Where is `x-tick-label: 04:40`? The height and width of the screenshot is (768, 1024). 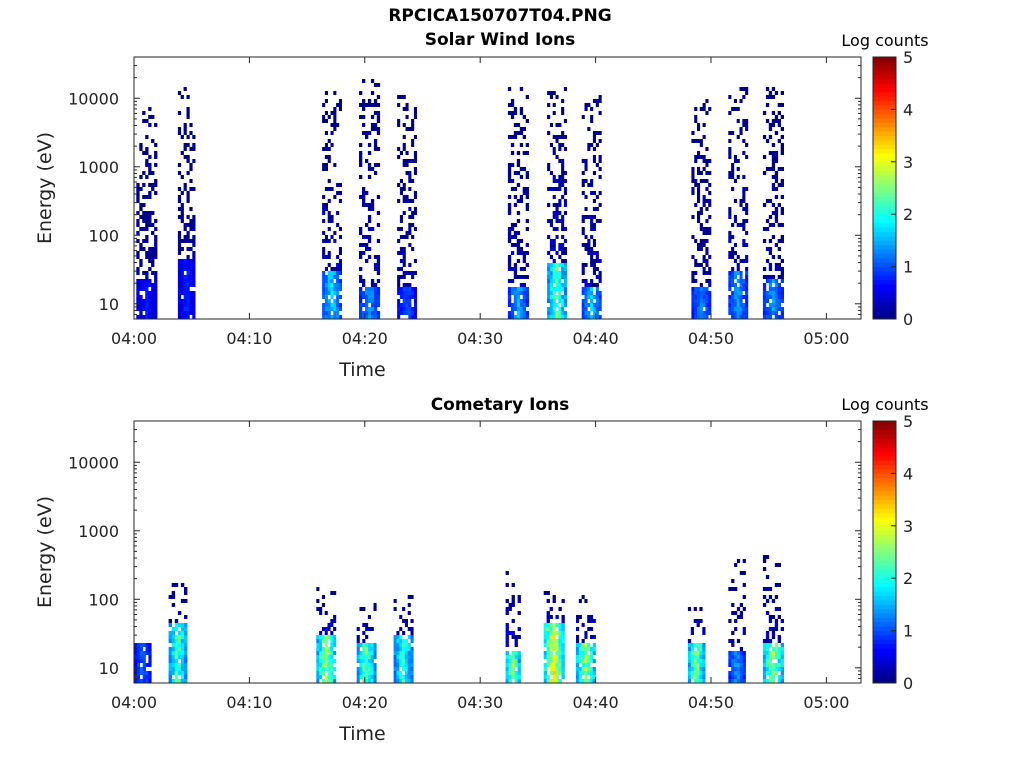 x-tick-label: 04:40 is located at coordinates (596, 338).